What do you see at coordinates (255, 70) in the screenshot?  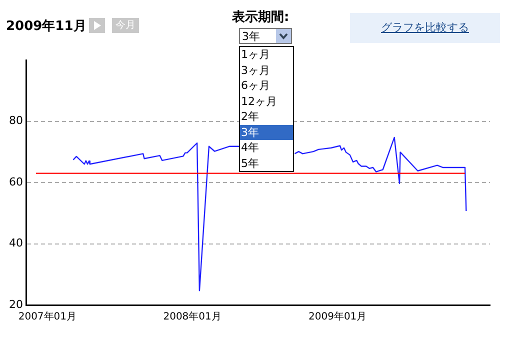 I see `annotation: 3ヶ月` at bounding box center [255, 70].